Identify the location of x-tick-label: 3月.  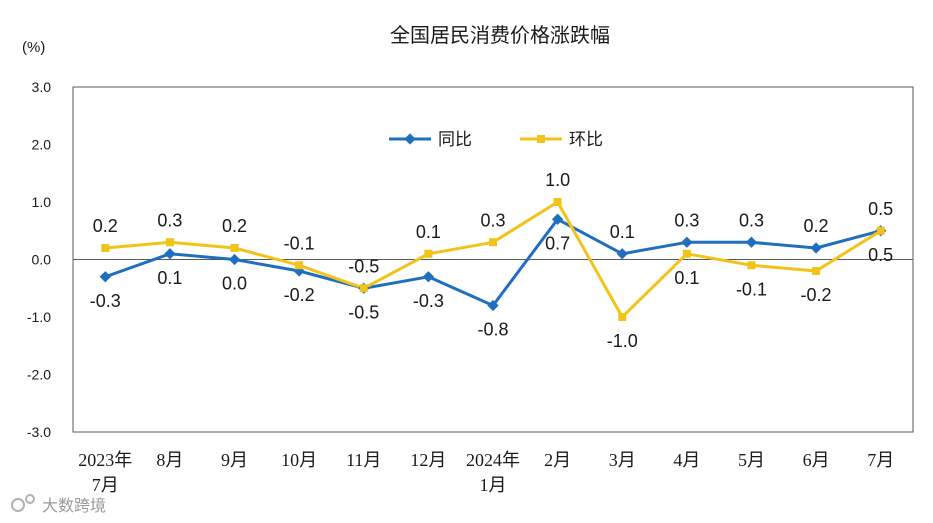
(622, 460).